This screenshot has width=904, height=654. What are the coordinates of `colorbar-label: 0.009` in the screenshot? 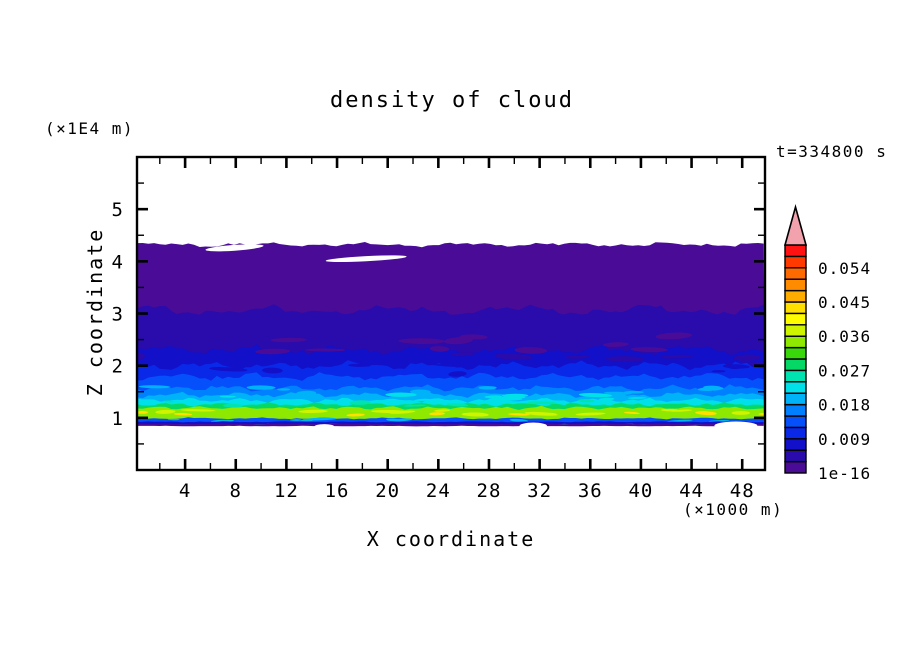 It's located at (844, 439).